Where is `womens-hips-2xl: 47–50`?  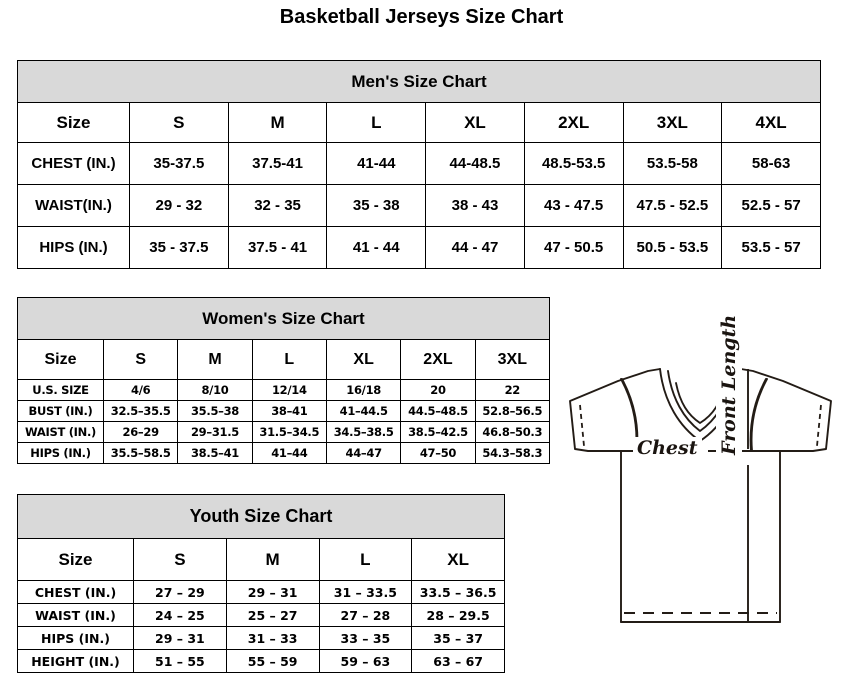 womens-hips-2xl: 47–50 is located at coordinates (438, 453).